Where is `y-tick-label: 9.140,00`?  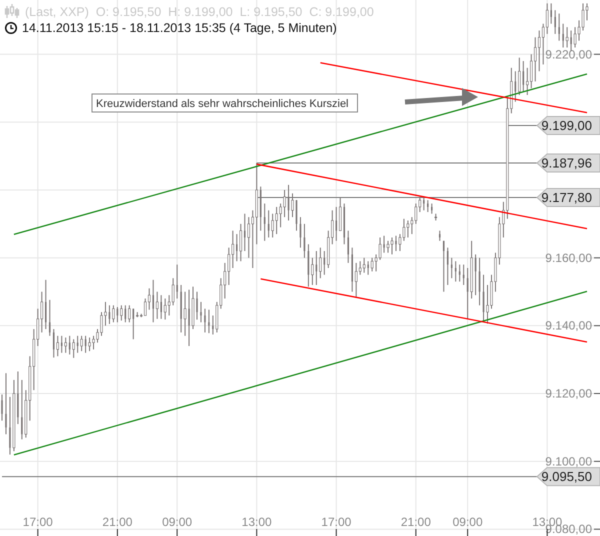
y-tick-label: 9.140,00 is located at coordinates (568, 325).